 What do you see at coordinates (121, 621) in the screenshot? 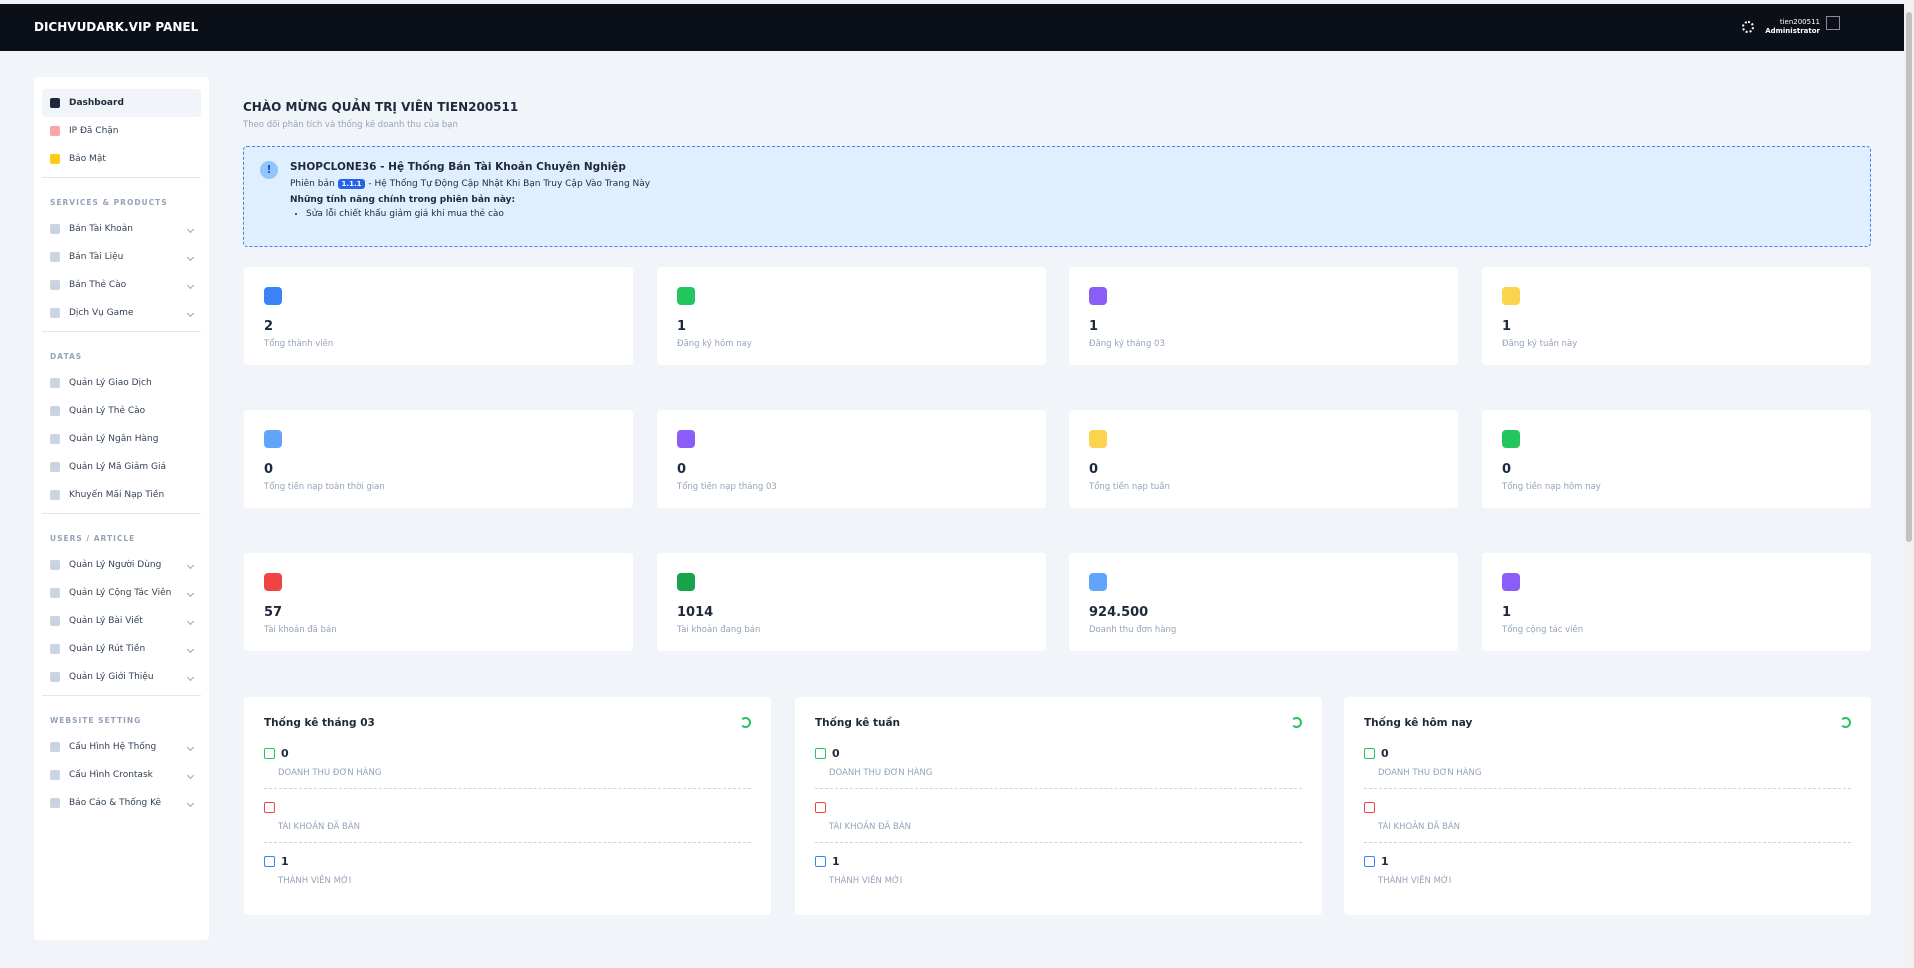
I see `nav-item: Quản Lý Bài Viết` at bounding box center [121, 621].